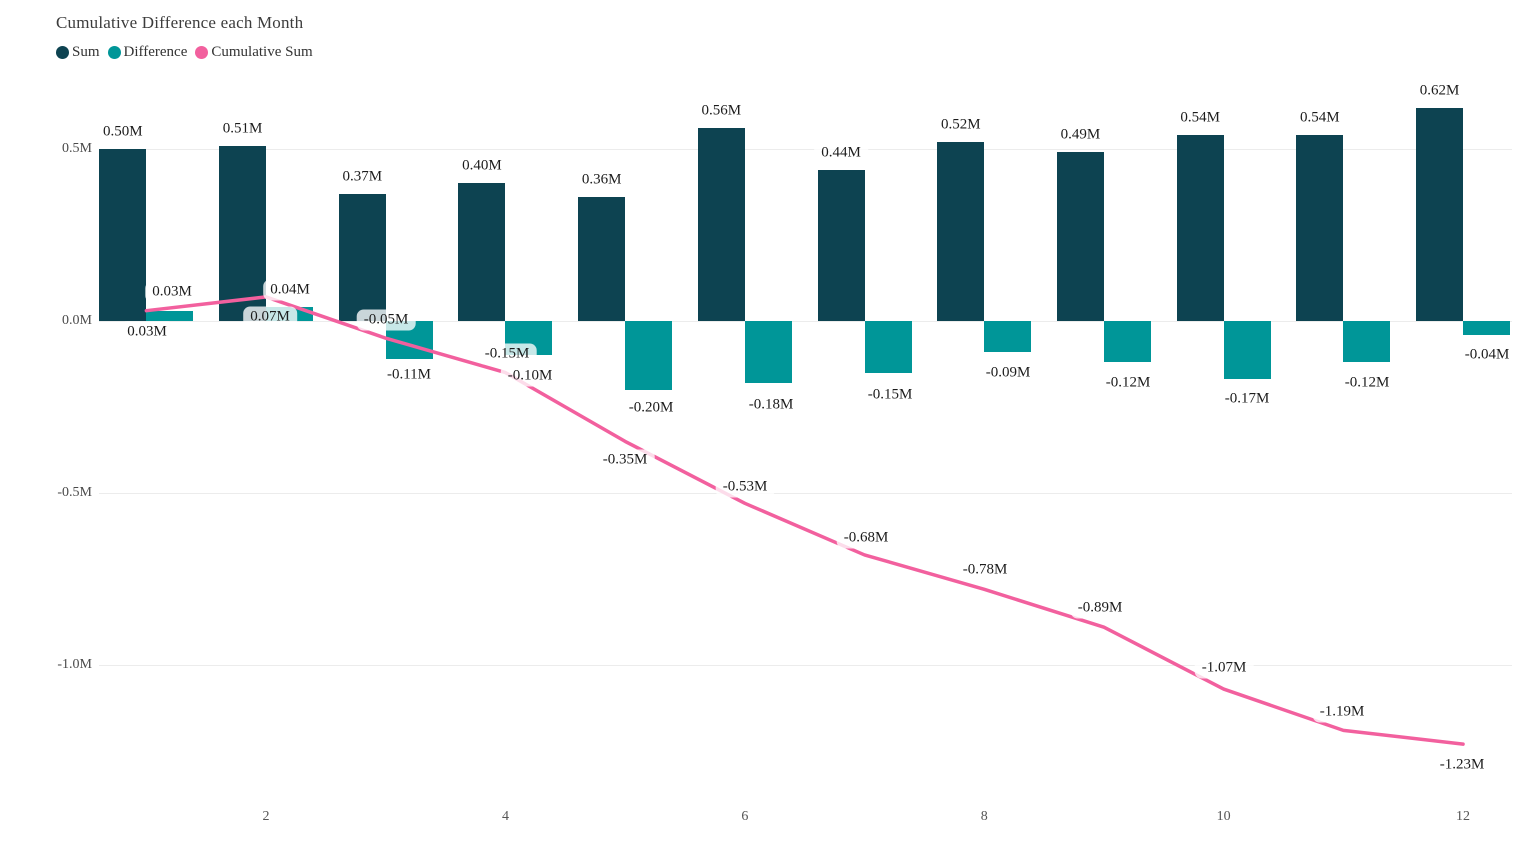 This screenshot has width=1536, height=856. Describe the element at coordinates (1224, 668) in the screenshot. I see `cumulative-sum-label-month-10: -1.07M` at that location.